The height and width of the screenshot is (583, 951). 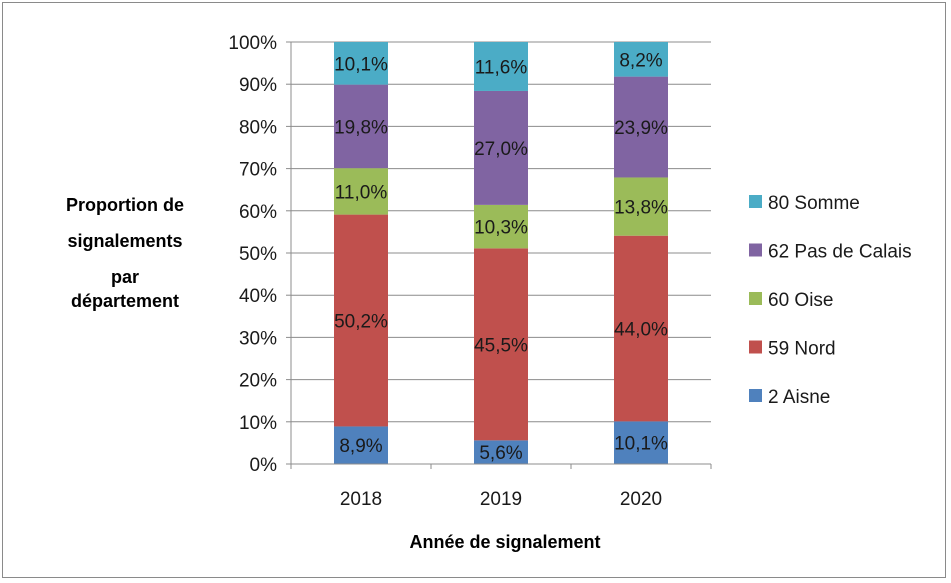 I want to click on data-label: 11,0%, so click(x=361, y=192).